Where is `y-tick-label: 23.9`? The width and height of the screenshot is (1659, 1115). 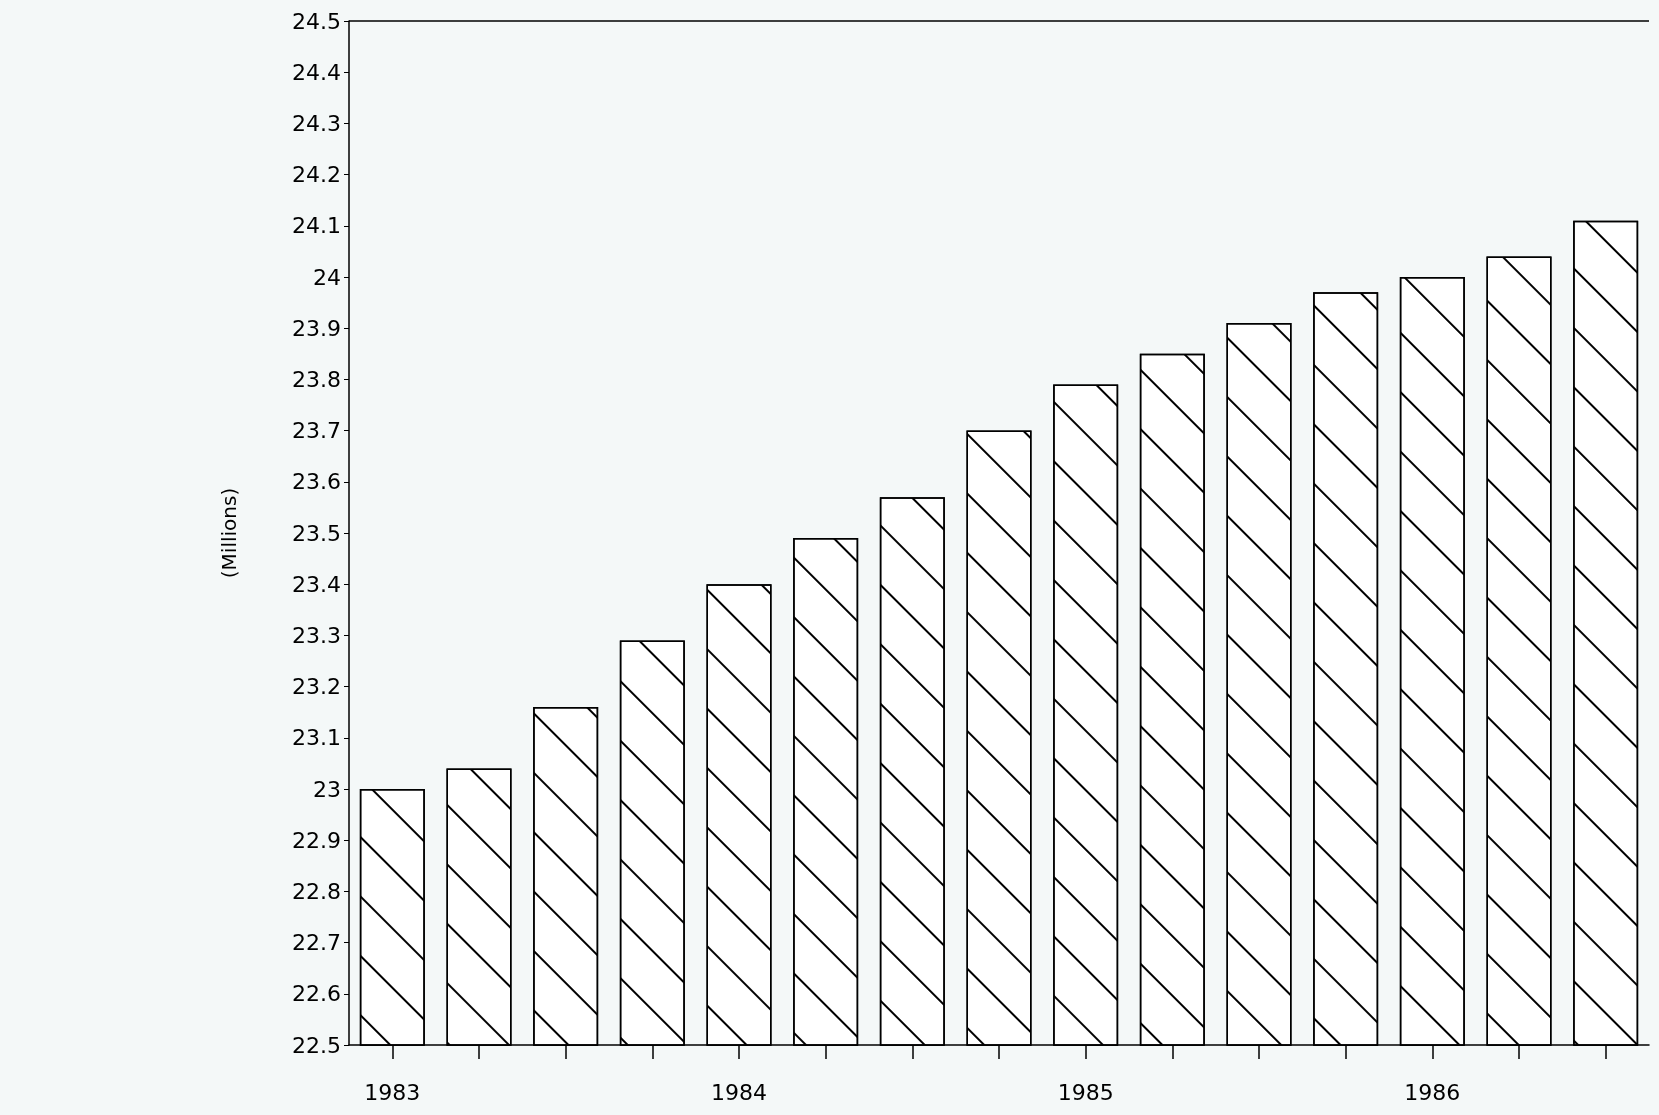 y-tick-label: 23.9 is located at coordinates (316, 328).